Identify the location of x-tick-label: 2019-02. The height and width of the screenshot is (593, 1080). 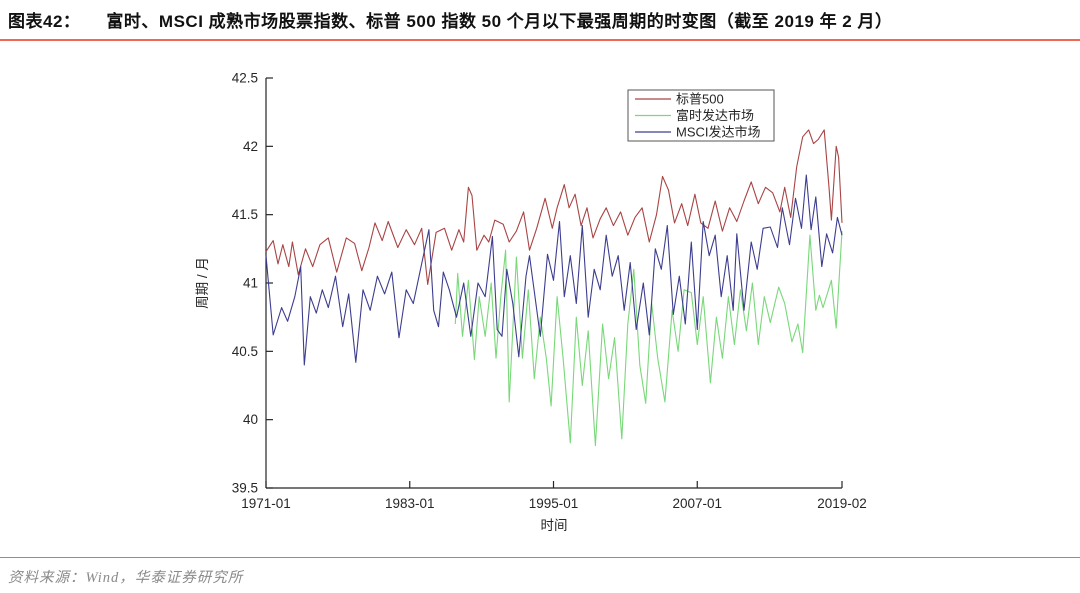
(842, 503).